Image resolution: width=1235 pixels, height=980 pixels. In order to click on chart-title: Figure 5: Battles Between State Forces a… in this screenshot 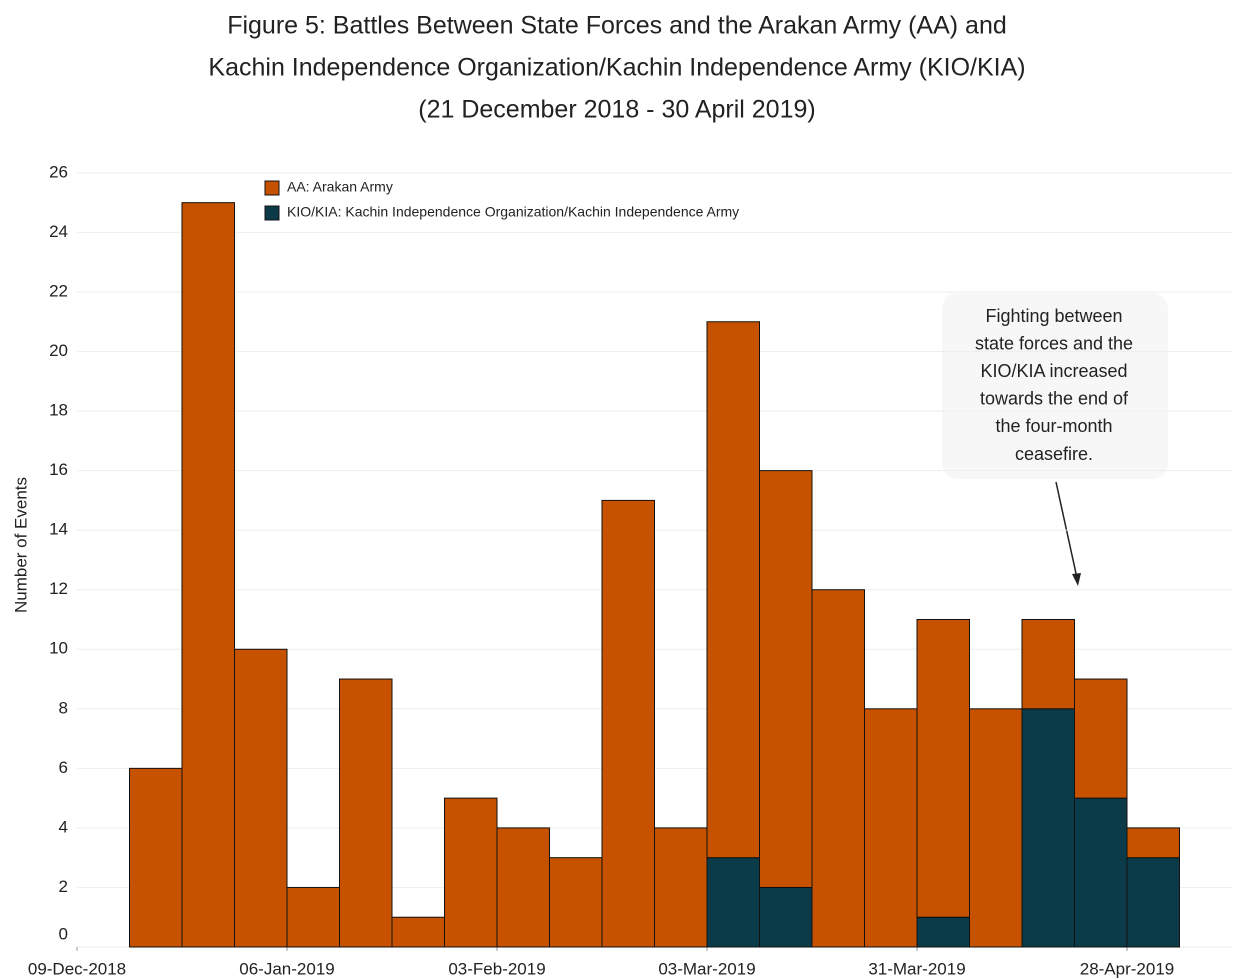, I will do `click(617, 26)`.